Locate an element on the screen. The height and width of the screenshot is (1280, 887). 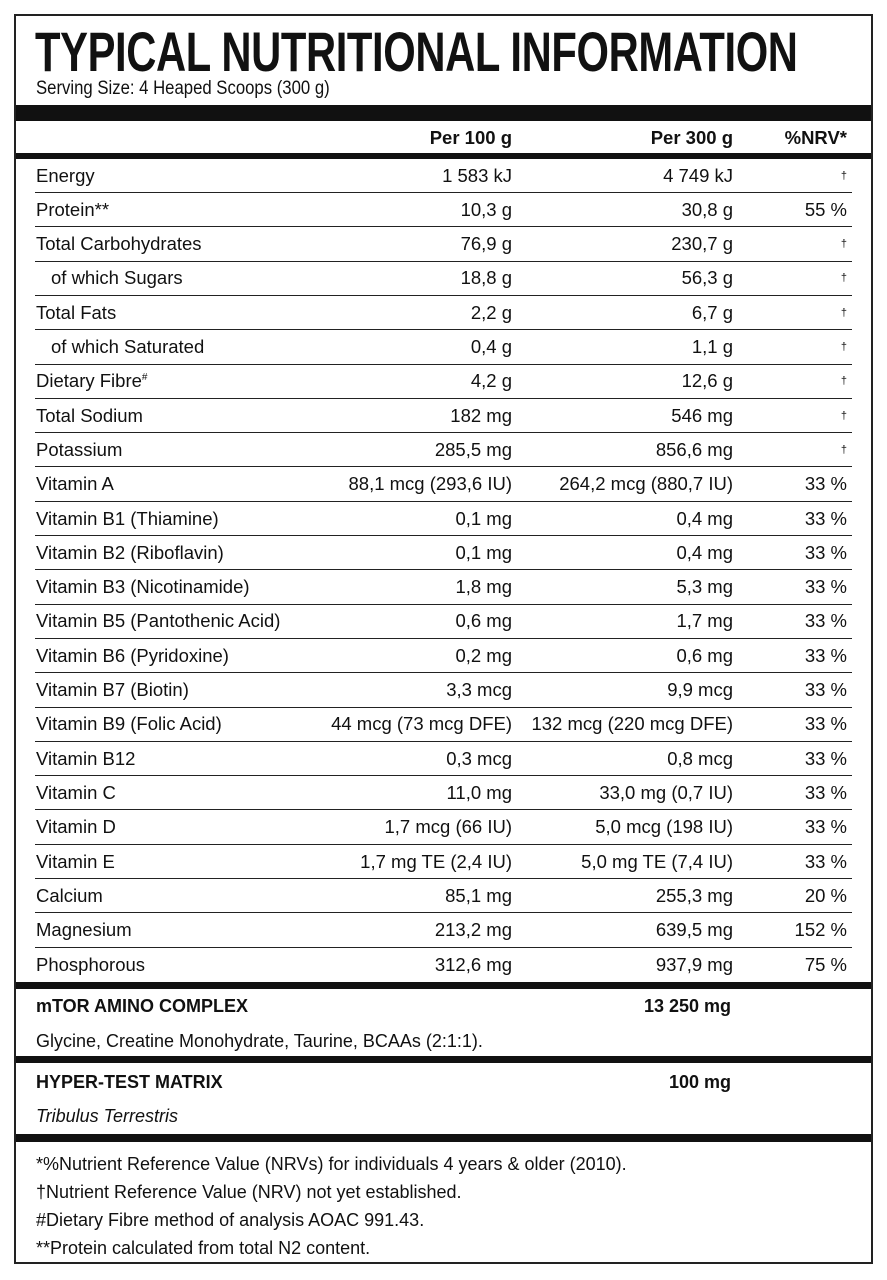
value-nrv: 152 % is located at coordinates (820, 930).